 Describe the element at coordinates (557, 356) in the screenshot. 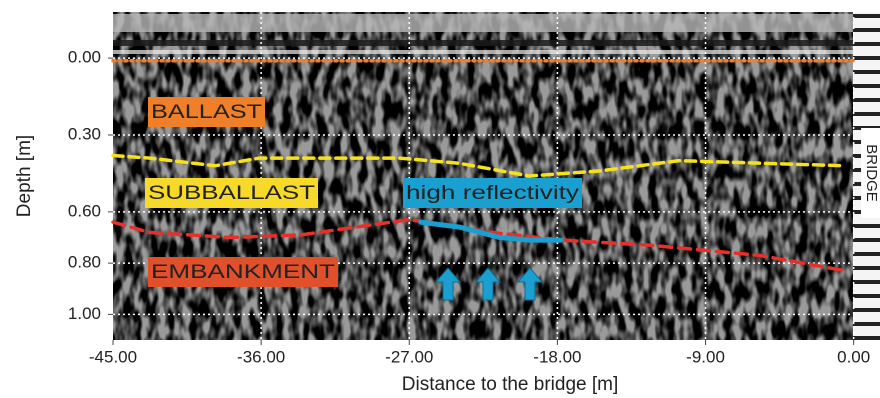

I see `x-tick-label: -18.00` at that location.